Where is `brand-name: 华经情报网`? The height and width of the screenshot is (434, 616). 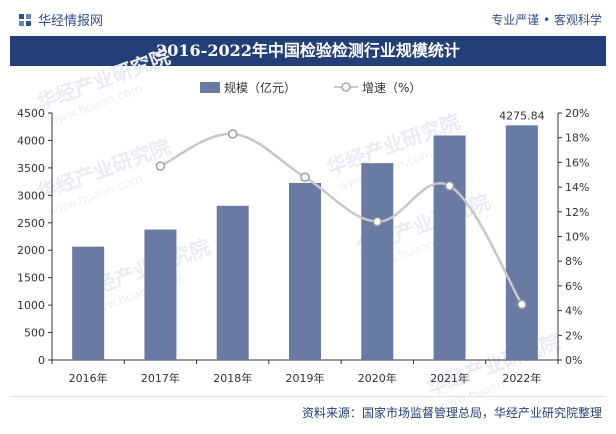
brand-name: 华经情报网 is located at coordinates (71, 21).